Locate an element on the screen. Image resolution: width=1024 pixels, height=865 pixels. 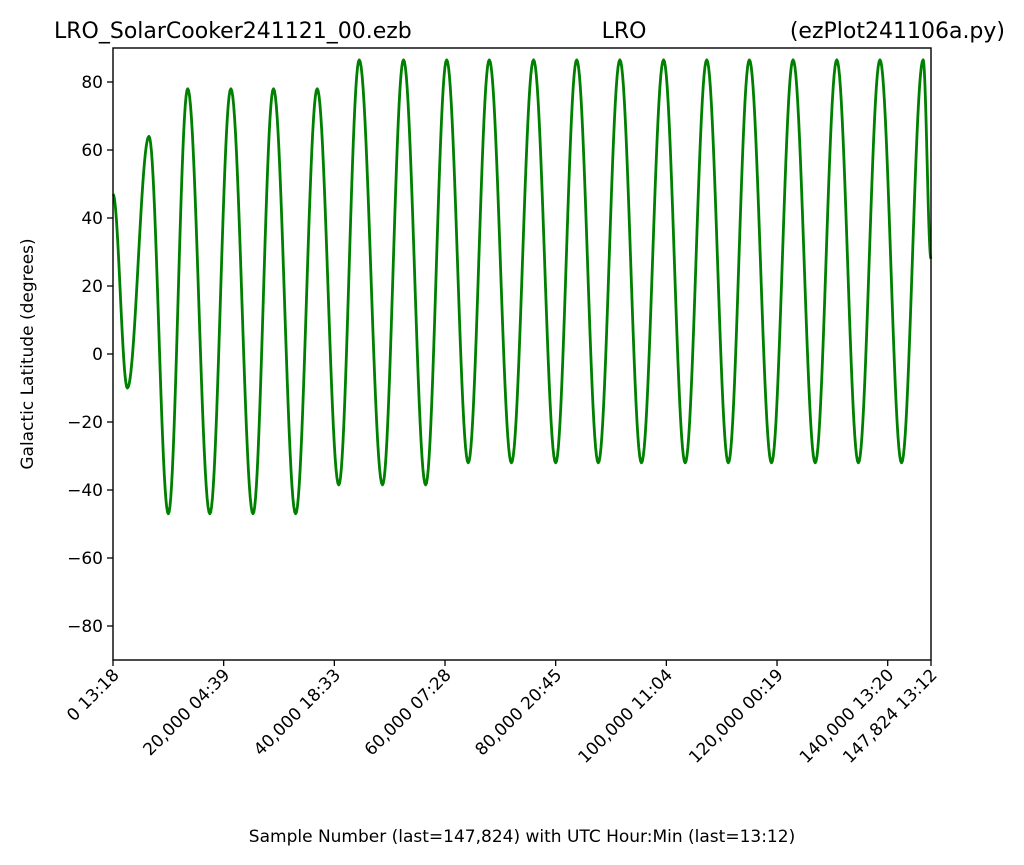
y-axis-label: Galactic Latitude (degrees) is located at coordinates (28, 353).